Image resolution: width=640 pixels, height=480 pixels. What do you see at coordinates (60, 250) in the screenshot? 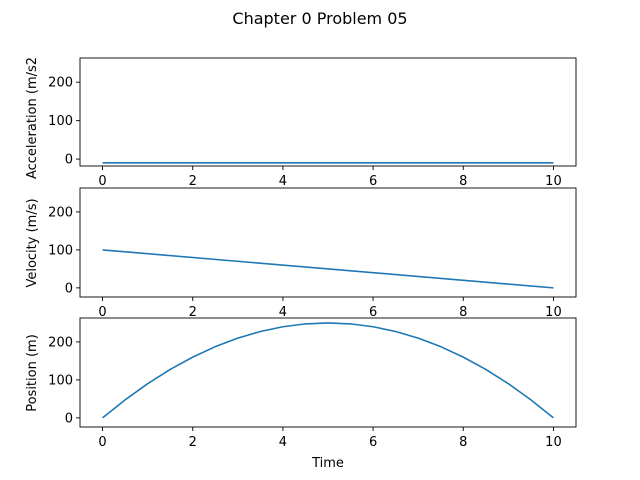
I see `velocity-y-tick-label: 100` at bounding box center [60, 250].